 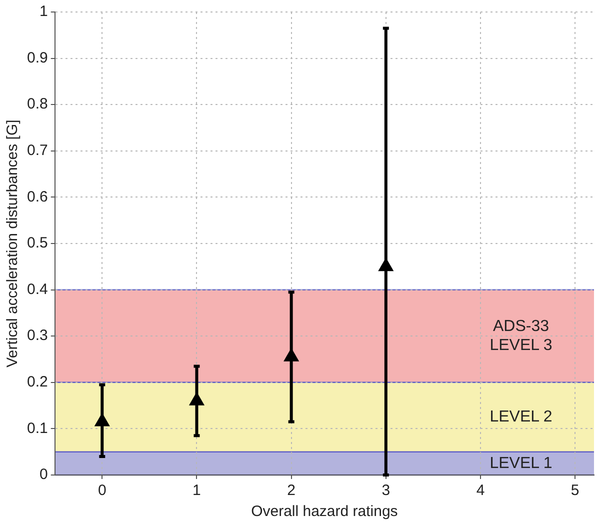 What do you see at coordinates (37, 151) in the screenshot?
I see `y-tick-label: 0.7` at bounding box center [37, 151].